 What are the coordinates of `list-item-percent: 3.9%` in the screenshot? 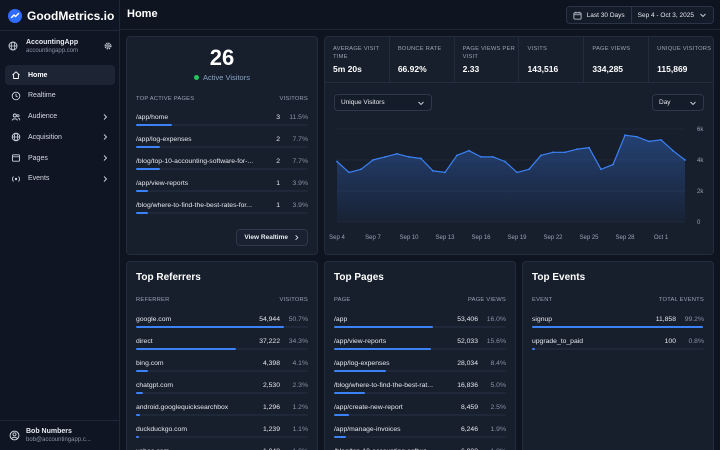 It's located at (300, 205).